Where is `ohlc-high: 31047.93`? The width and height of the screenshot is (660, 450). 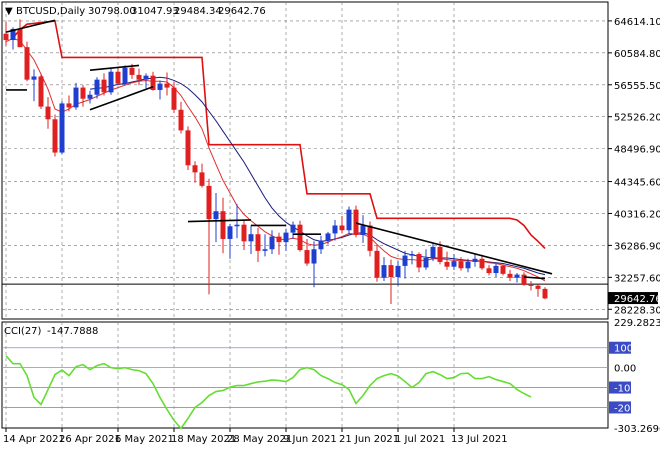 ohlc-high: 31047.93 is located at coordinates (155, 11).